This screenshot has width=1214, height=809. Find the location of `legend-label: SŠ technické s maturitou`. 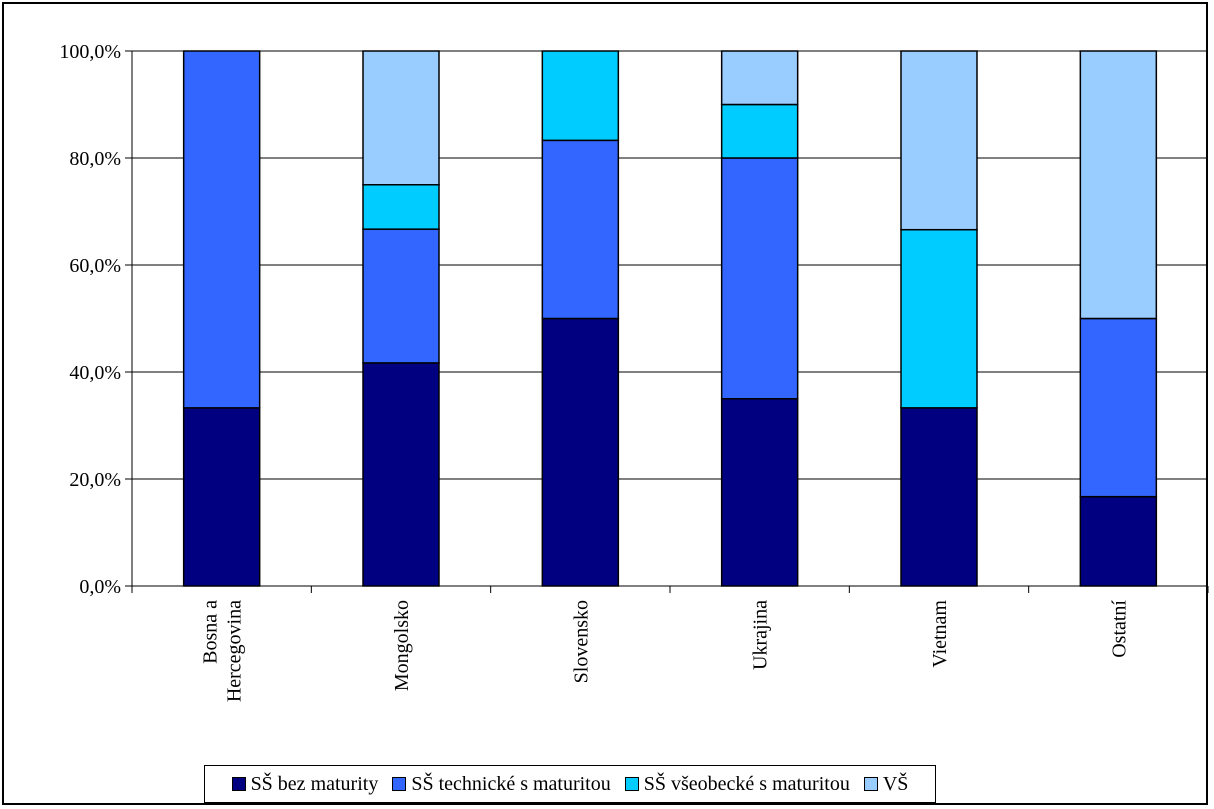

legend-label: SŠ technické s maturitou is located at coordinates (511, 783).